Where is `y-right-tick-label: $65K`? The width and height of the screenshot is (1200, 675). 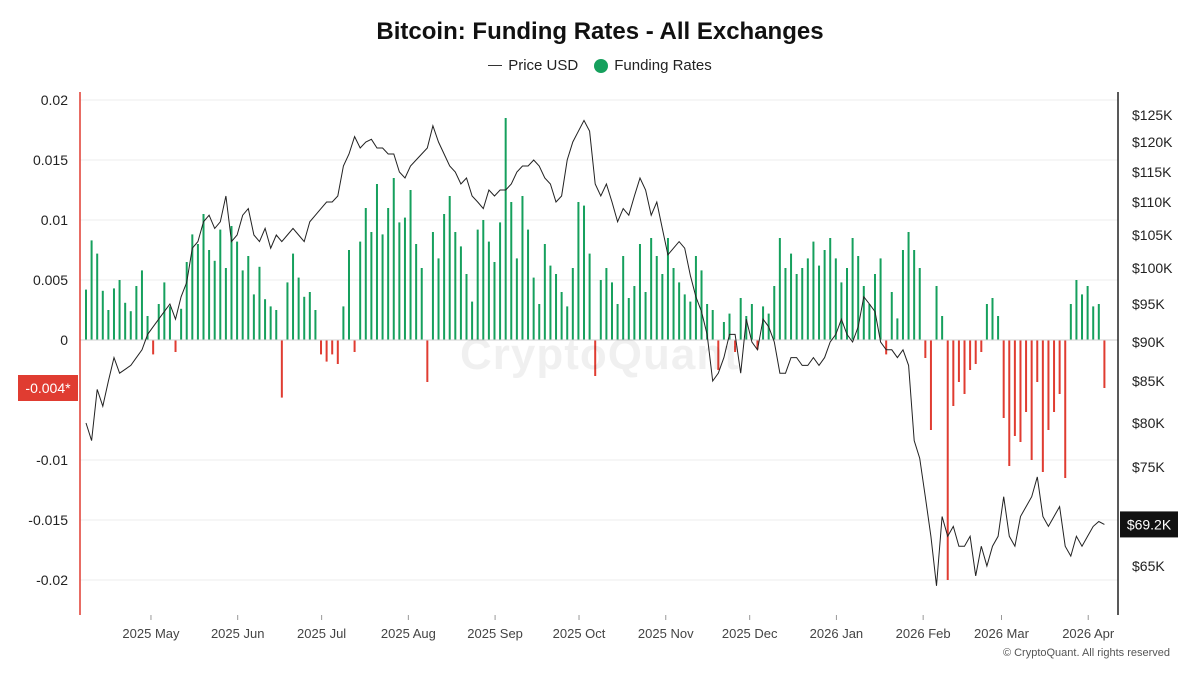
y-right-tick-label: $65K is located at coordinates (1148, 566).